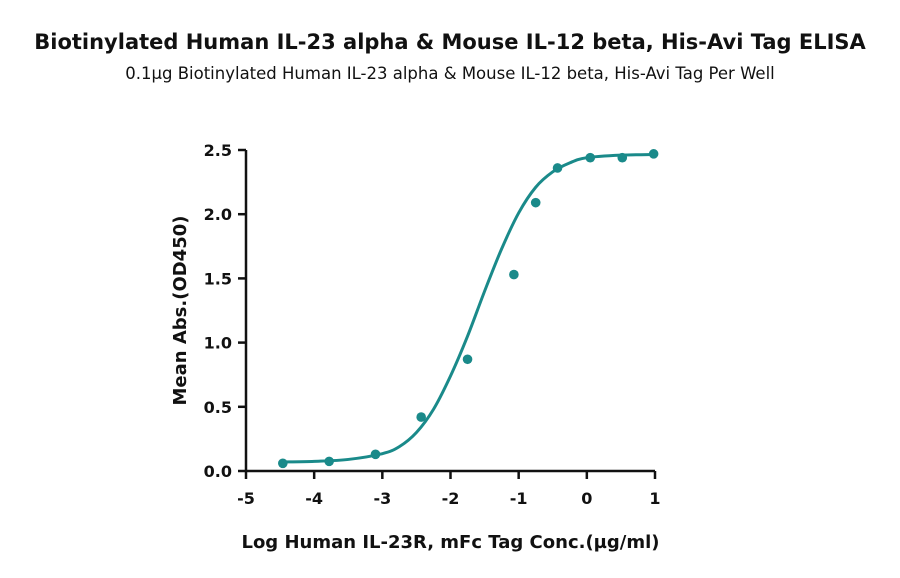  Describe the element at coordinates (218, 343) in the screenshot. I see `y-tick-label: 1.0` at that location.